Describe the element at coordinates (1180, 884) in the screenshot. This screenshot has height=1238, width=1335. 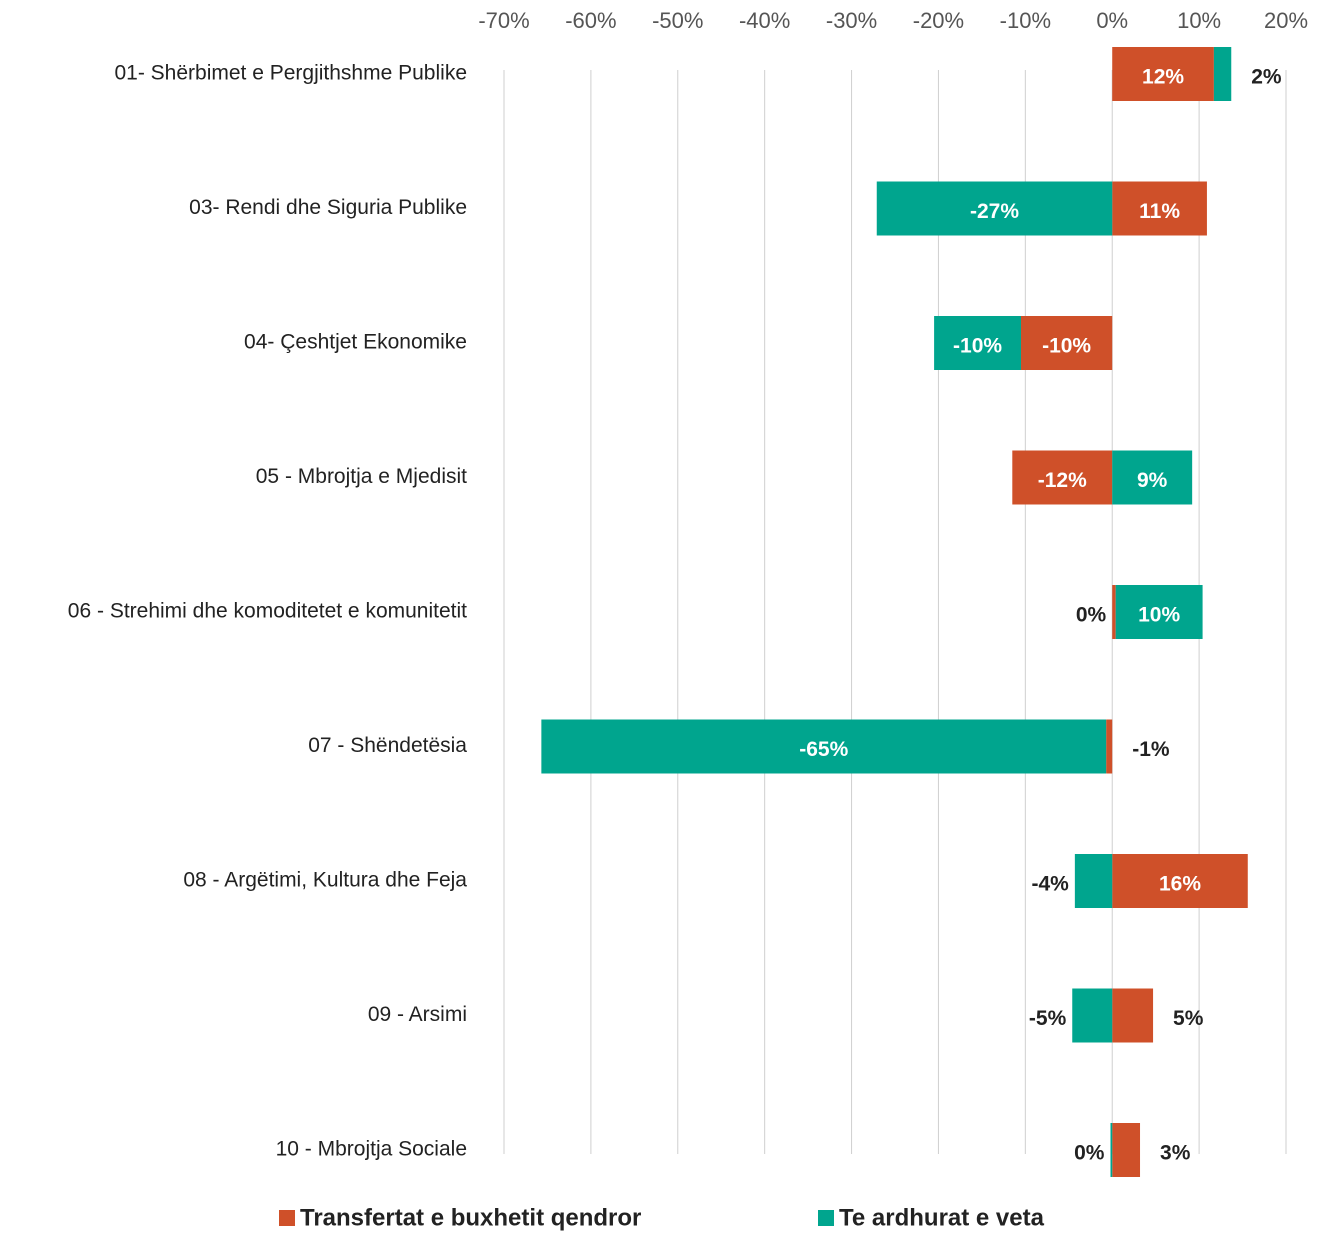
I see `data-label: 16%` at that location.